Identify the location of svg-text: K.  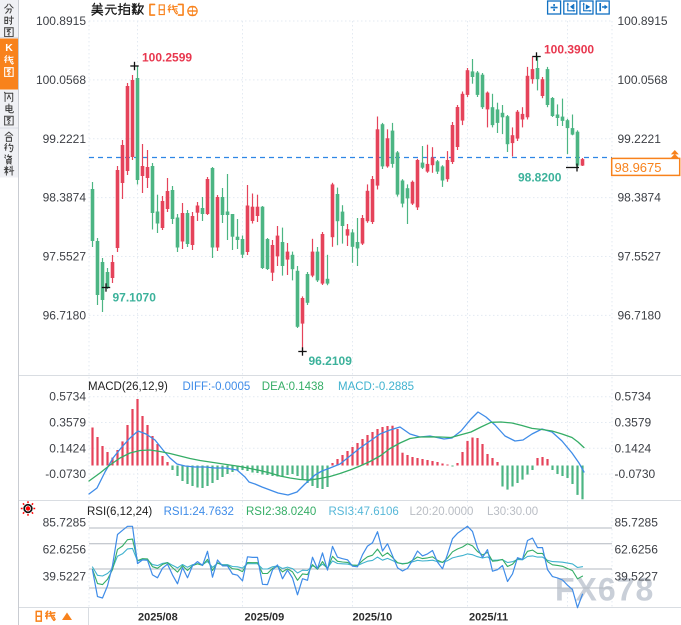
(9, 48).